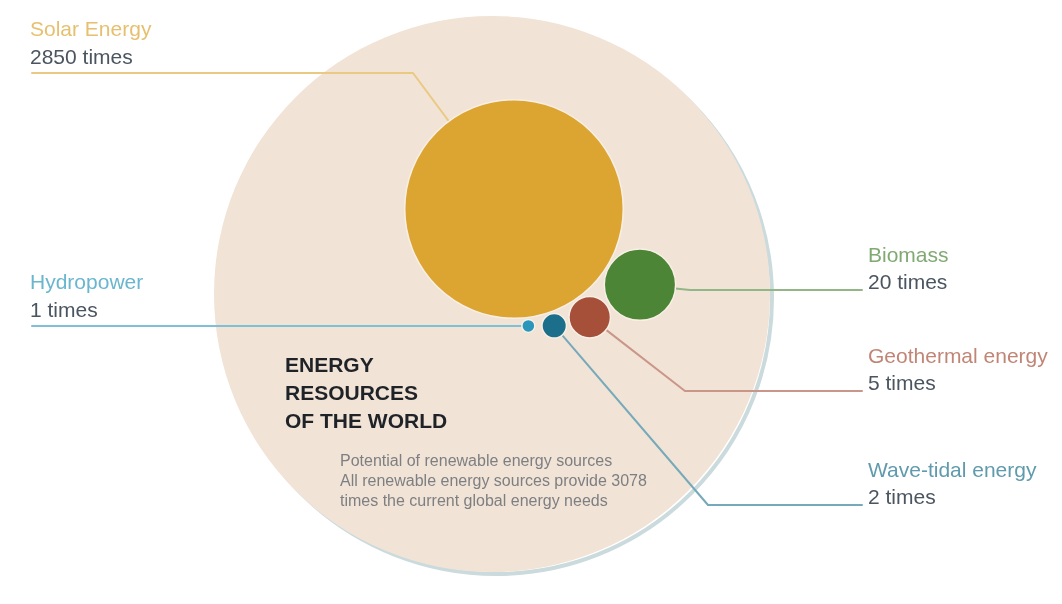 This screenshot has height=604, width=1062. I want to click on data-label: 2850 times, so click(81, 56).